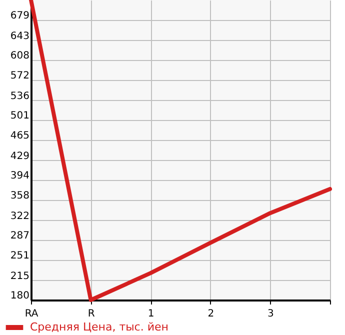 The height and width of the screenshot is (335, 345). What do you see at coordinates (20, 136) in the screenshot?
I see `y-tick-label: 465` at bounding box center [20, 136].